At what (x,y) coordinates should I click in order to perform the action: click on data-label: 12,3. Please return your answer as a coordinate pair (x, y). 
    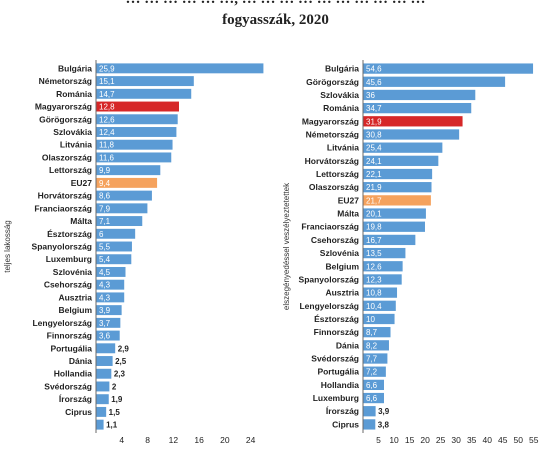
    Looking at the image, I should click on (374, 279).